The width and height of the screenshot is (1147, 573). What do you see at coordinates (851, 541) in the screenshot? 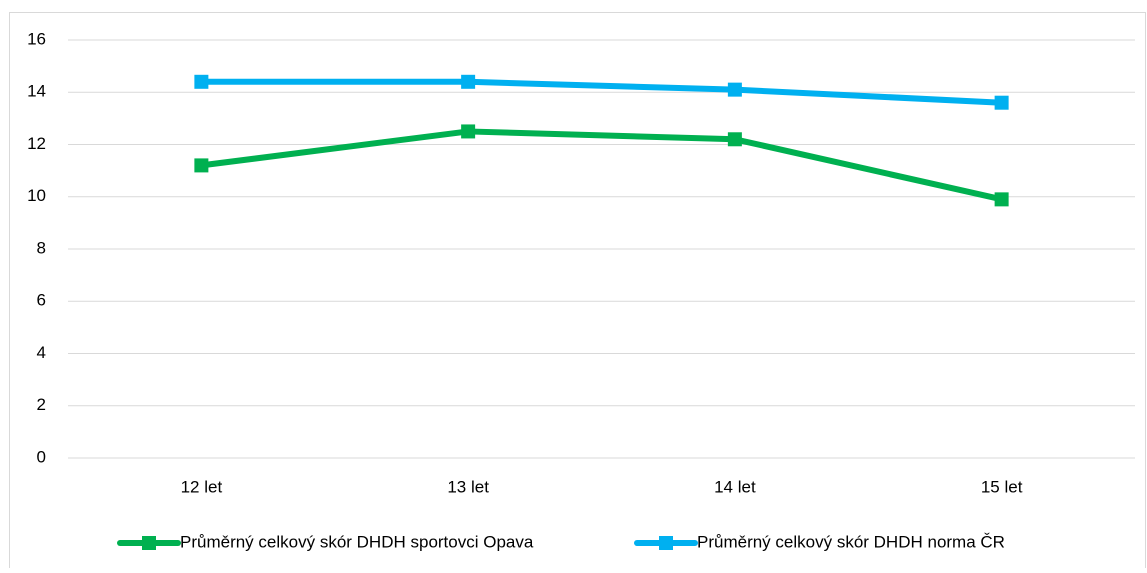
I see `legend-label: Průměrný celkový skór DHDH norma ČR` at bounding box center [851, 541].